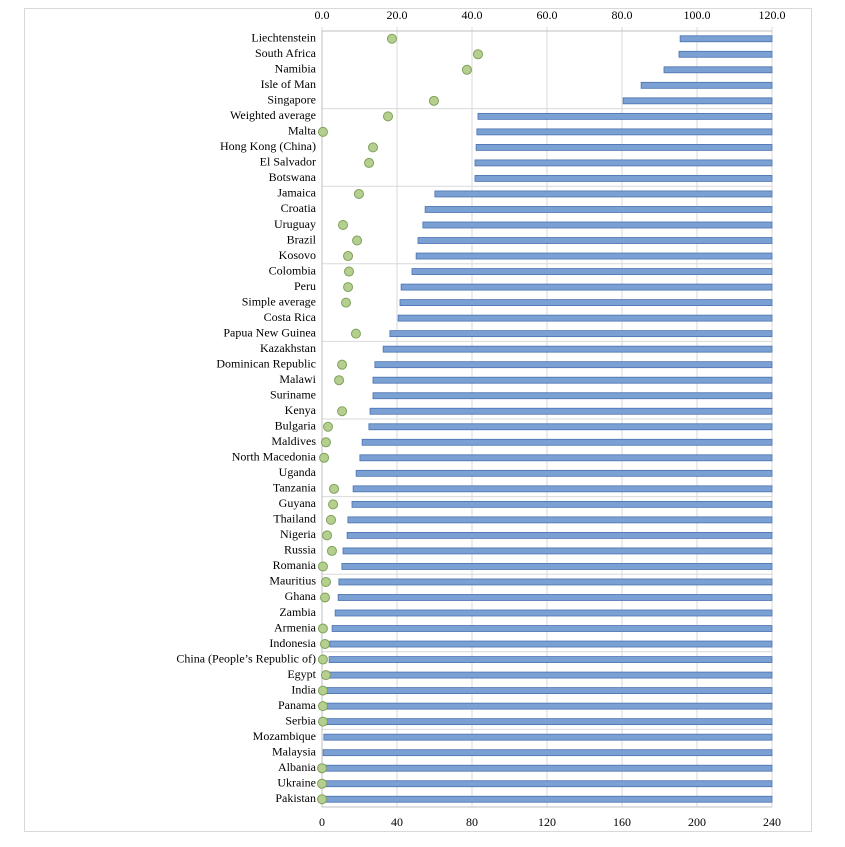 The height and width of the screenshot is (847, 845). I want to click on y-tick-label: Papua New Guinea, so click(269, 332).